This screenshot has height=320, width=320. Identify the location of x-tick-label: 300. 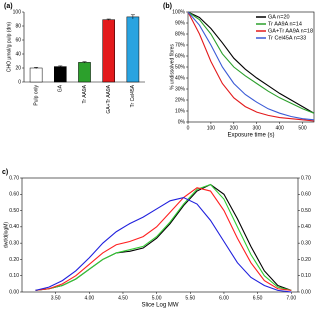
(257, 128).